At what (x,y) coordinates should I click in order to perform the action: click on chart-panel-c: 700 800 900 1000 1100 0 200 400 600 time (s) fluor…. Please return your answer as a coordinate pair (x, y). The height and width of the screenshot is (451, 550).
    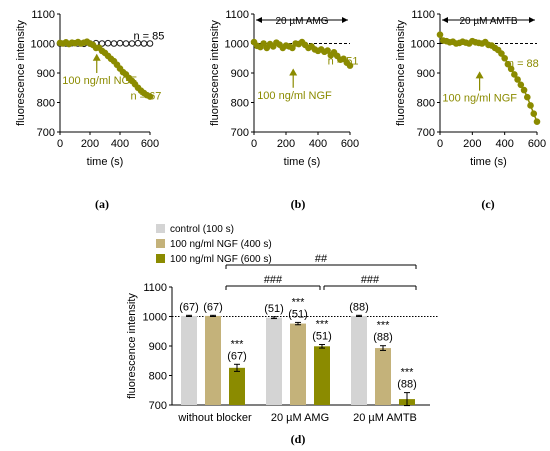
    Looking at the image, I should click on (470, 88).